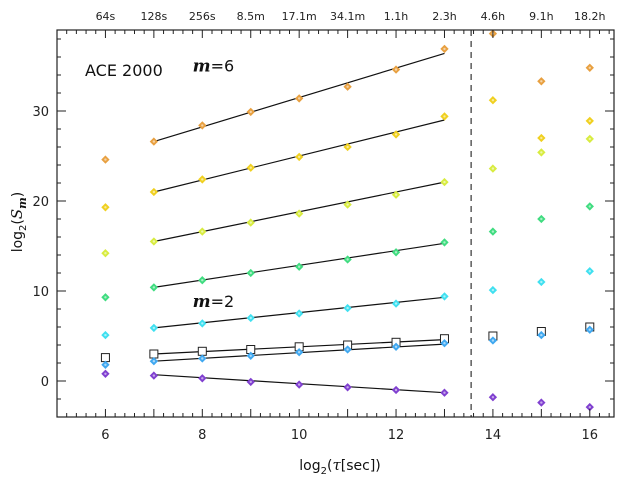 This screenshot has width=624, height=481. I want to click on x-tick-labels: 6 8 10 12 14 16, so click(349, 435).